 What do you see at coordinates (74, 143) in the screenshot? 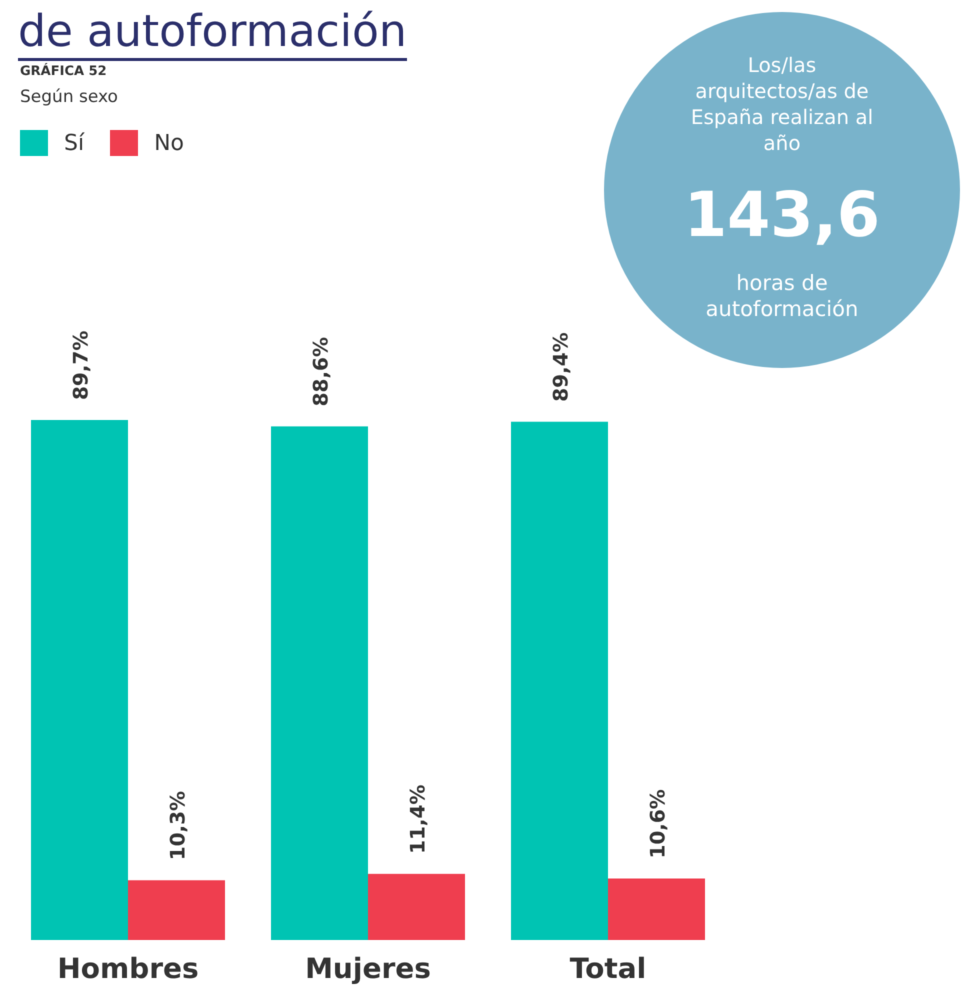
I see `legend-label: Sí` at bounding box center [74, 143].